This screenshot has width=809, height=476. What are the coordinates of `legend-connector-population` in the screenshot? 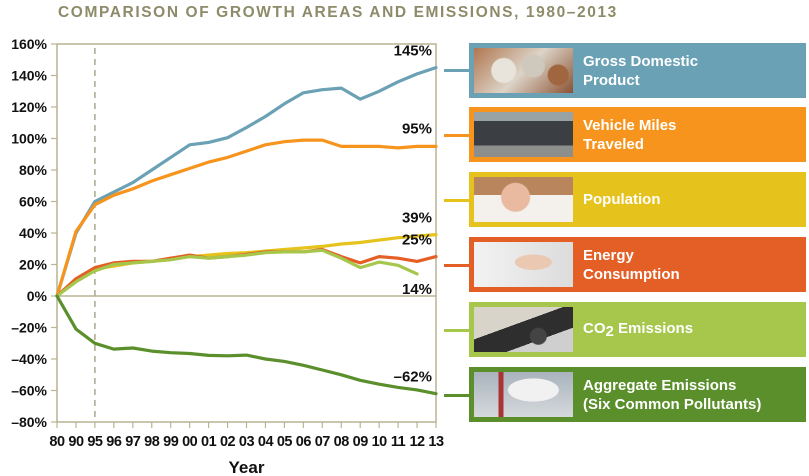 It's located at (456, 200).